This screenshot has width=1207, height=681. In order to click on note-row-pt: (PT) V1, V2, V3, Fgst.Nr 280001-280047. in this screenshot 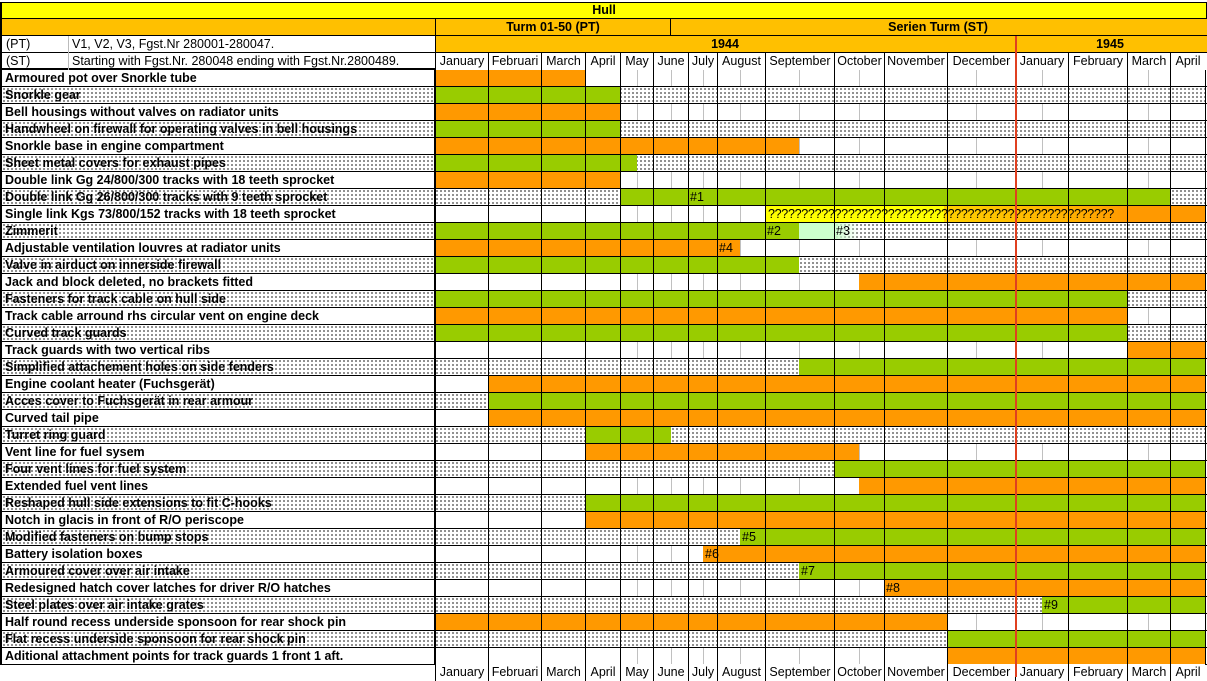, I will do `click(217, 44)`.